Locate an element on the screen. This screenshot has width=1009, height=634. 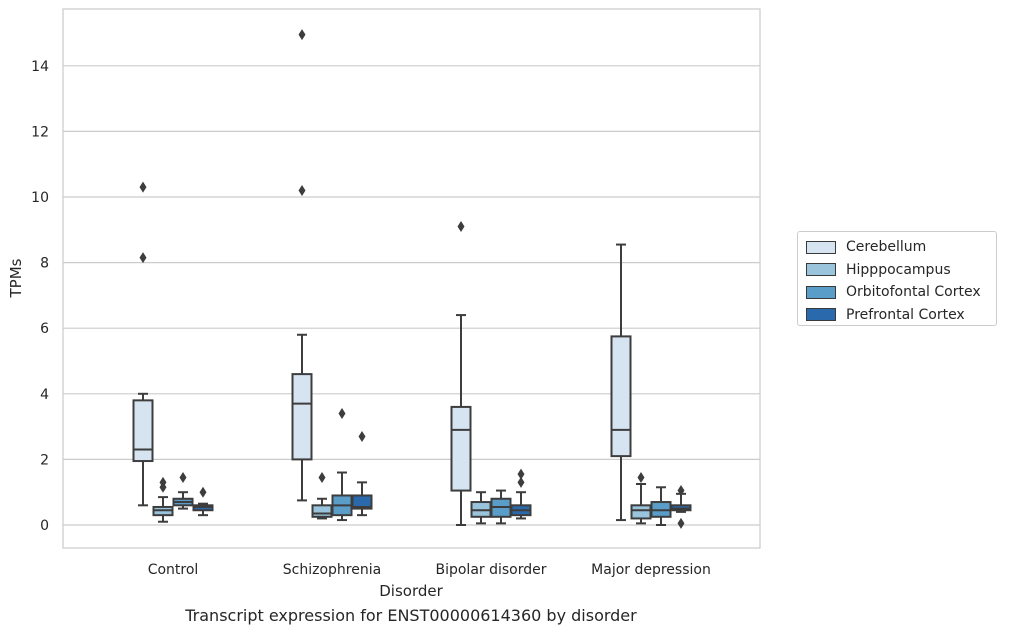
legend-item: Orbitofontal Cortex is located at coordinates (901, 292).